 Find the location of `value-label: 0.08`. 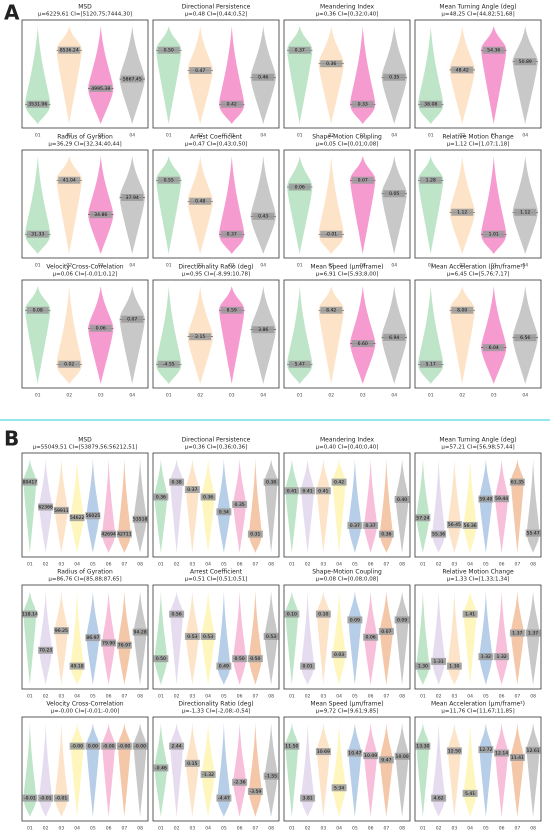

value-label: 0.08 is located at coordinates (38, 311).